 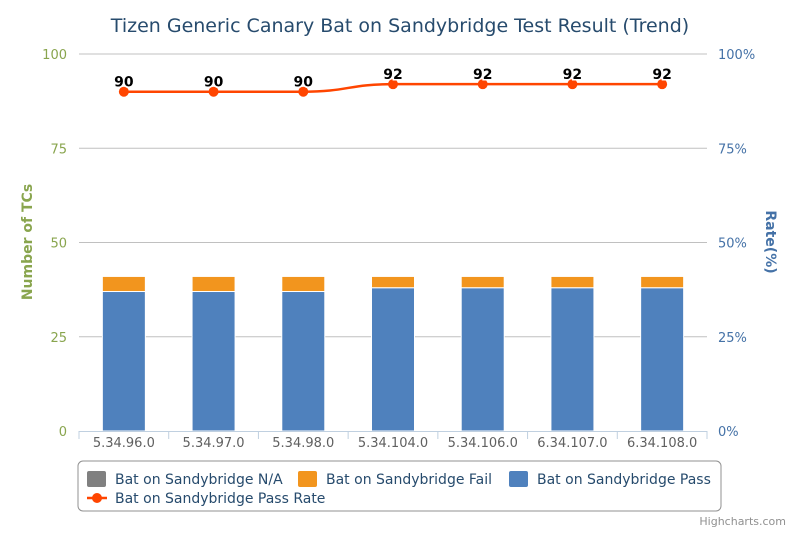 I want to click on y-left-tick-label: 25, so click(x=58, y=338).